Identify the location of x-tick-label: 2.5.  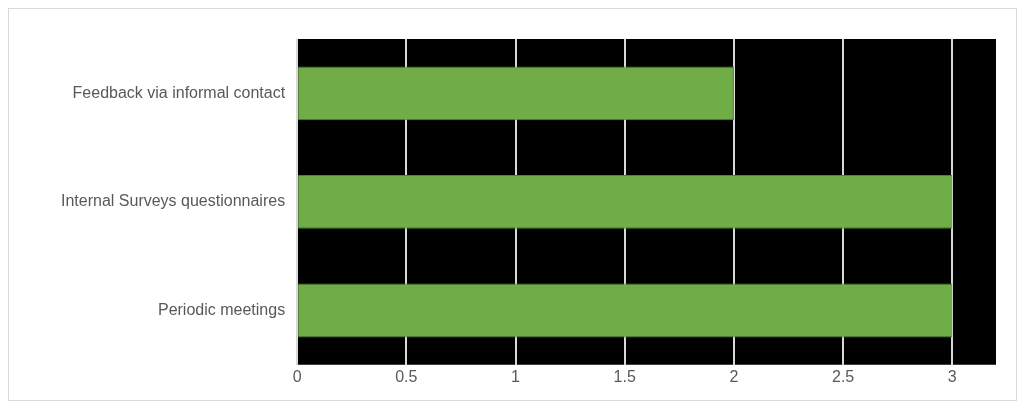
(843, 376).